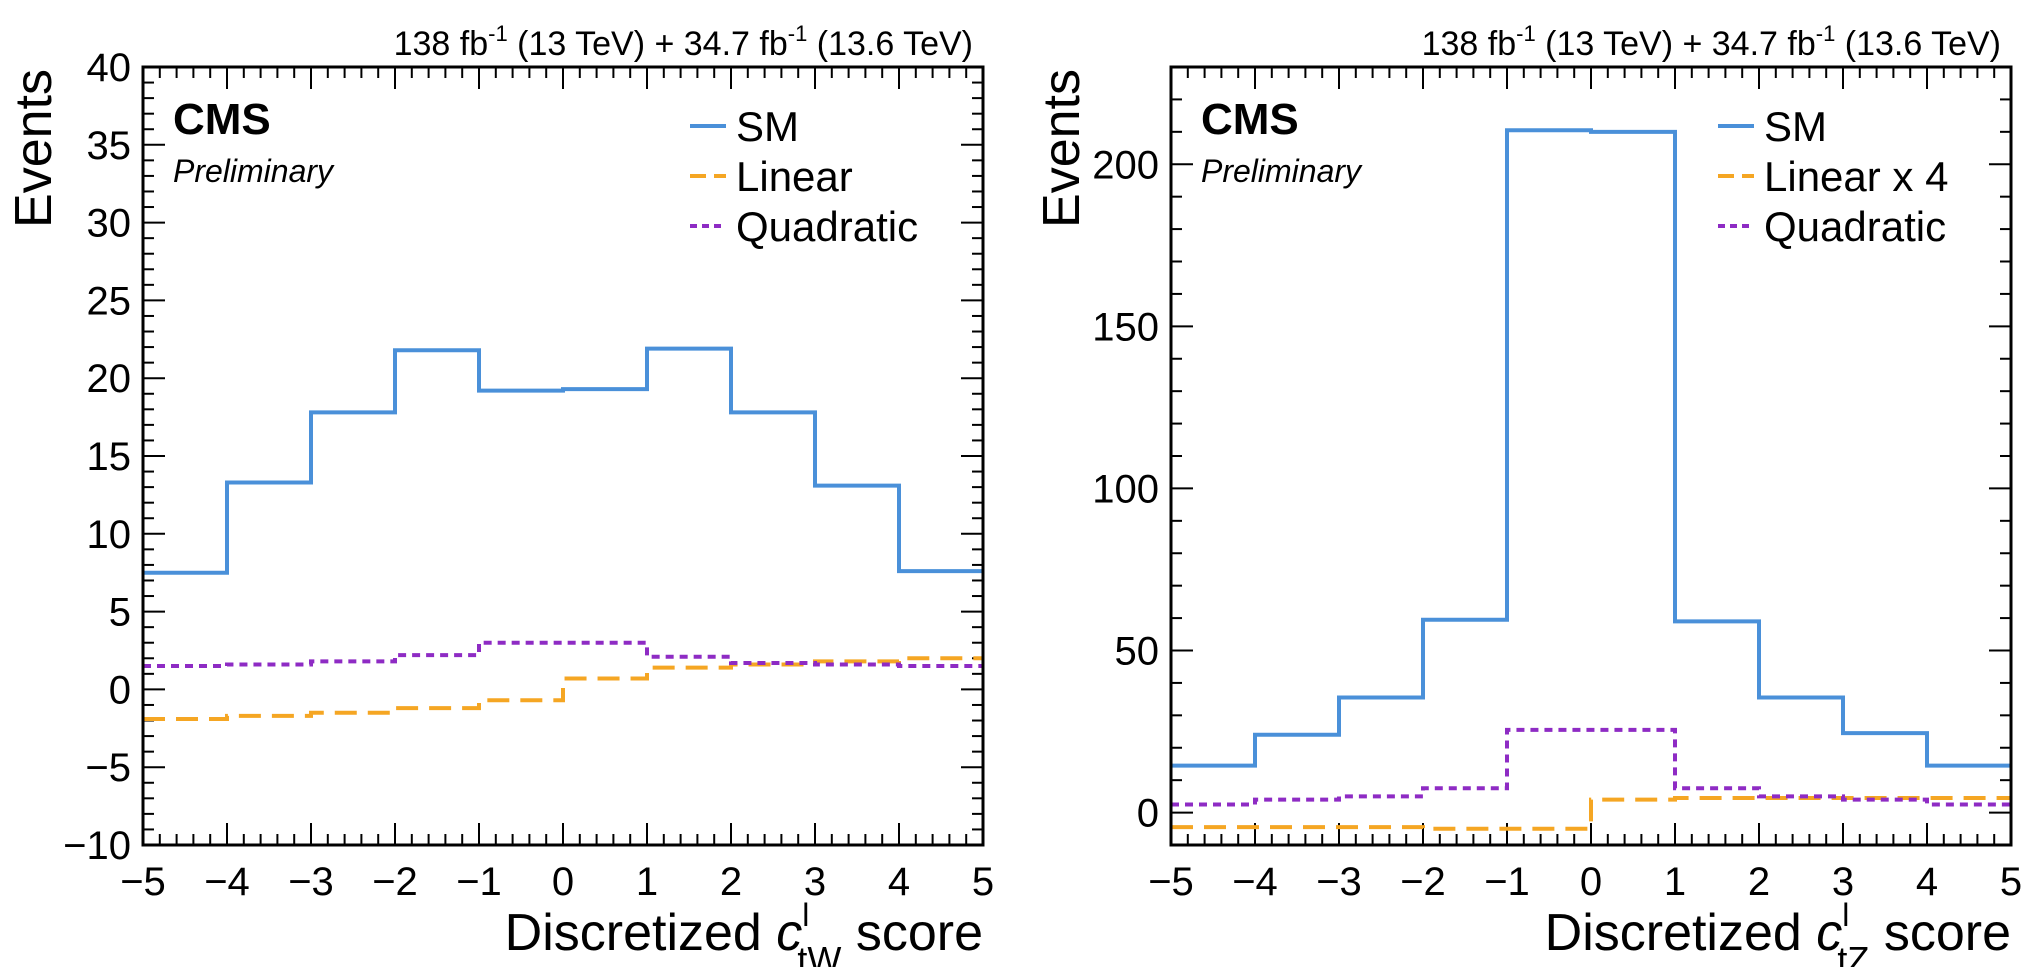 This screenshot has height=972, width=2032. Describe the element at coordinates (120, 613) in the screenshot. I see `y-tick-label: 5` at that location.